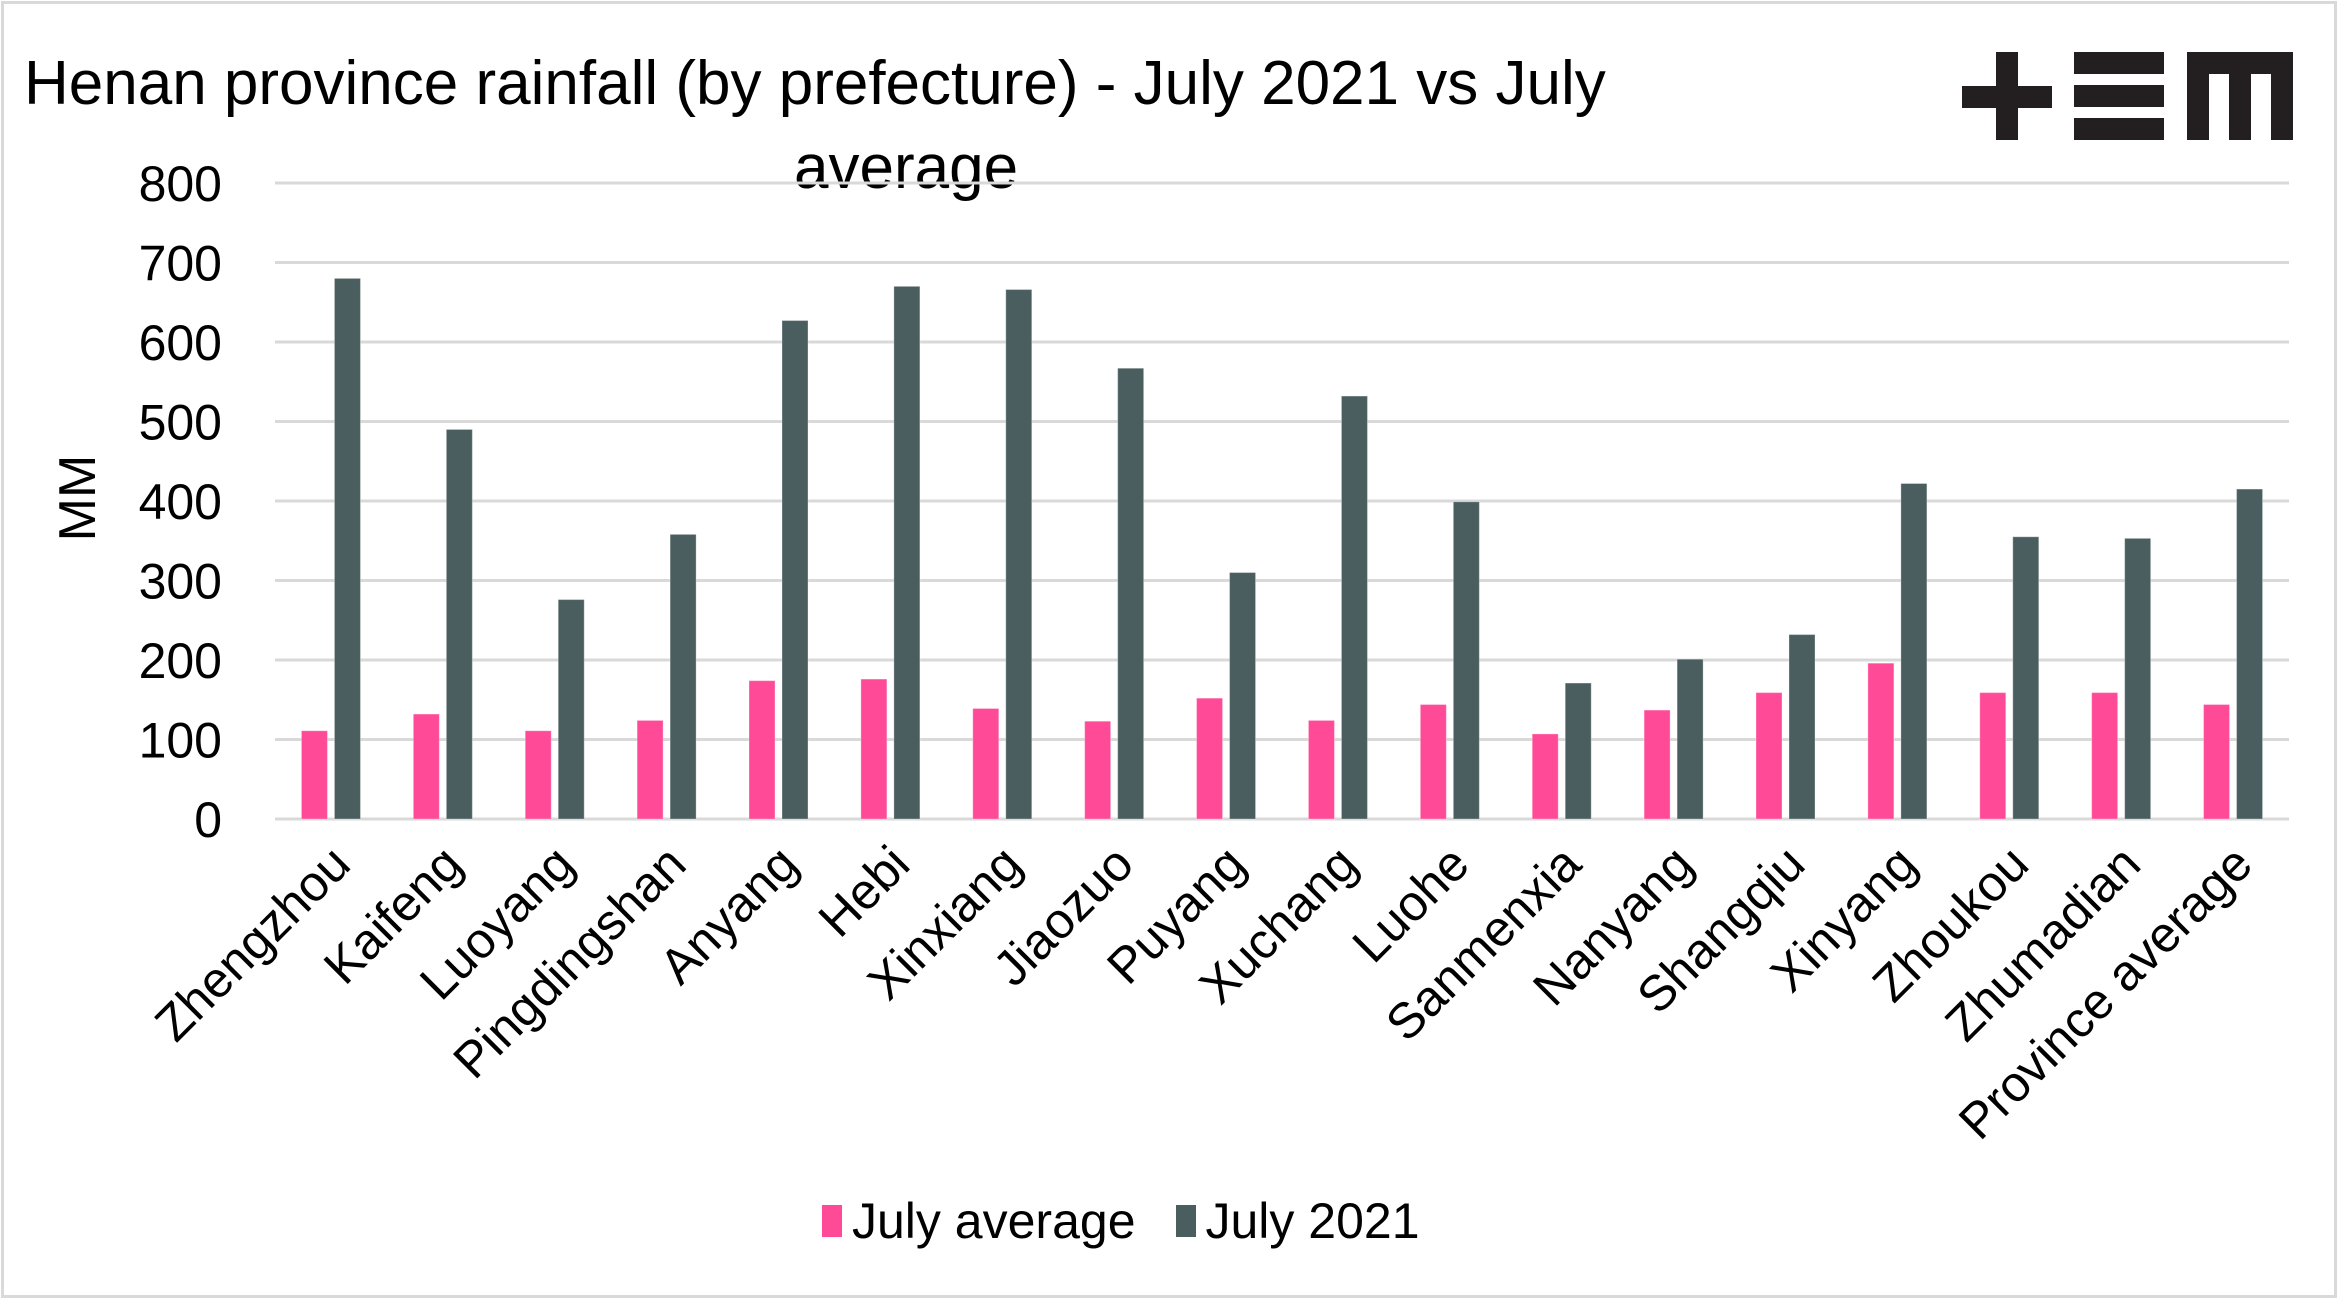 This screenshot has height=1302, width=2341. I want to click on y-axis-label: MM, so click(78, 498).